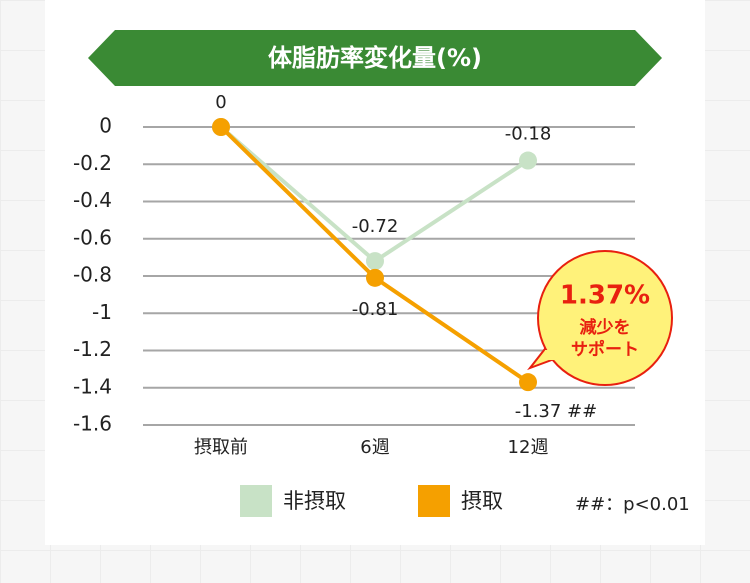  Describe the element at coordinates (556, 411) in the screenshot. I see `data-label: -1.37 ##` at that location.